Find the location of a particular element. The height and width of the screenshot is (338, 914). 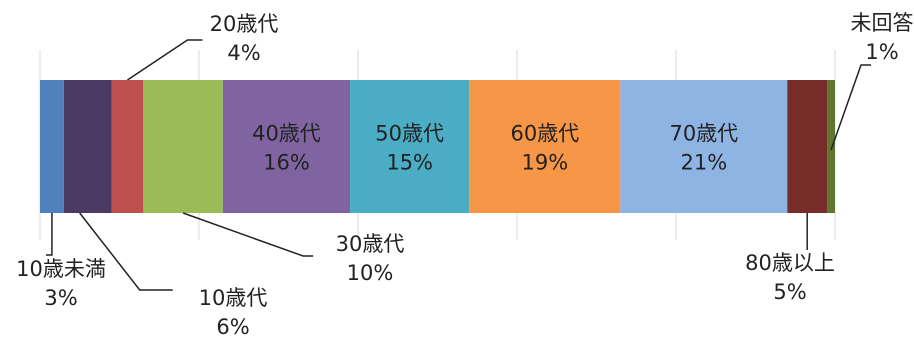

data-label-name: 50歳代 is located at coordinates (409, 134).